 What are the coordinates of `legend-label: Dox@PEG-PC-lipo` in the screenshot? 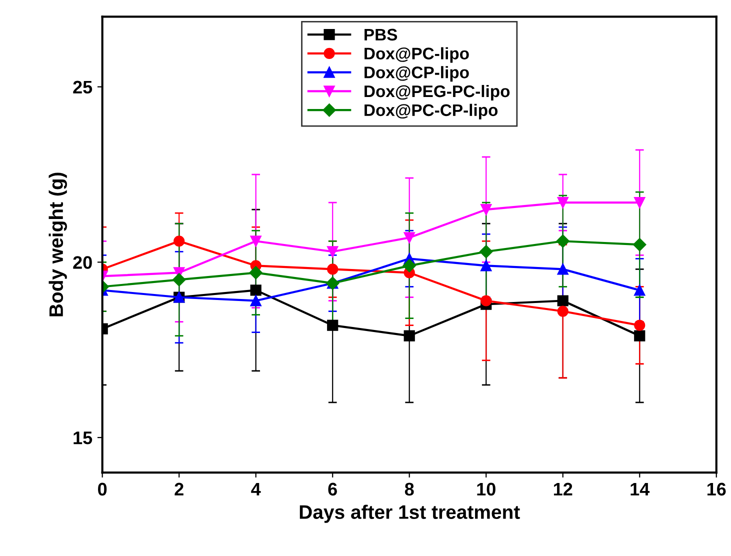 It's located at (437, 92).